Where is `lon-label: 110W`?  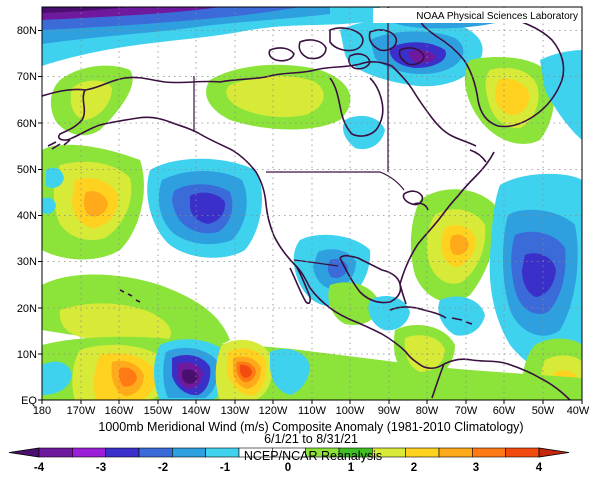
lon-label: 110W is located at coordinates (312, 411).